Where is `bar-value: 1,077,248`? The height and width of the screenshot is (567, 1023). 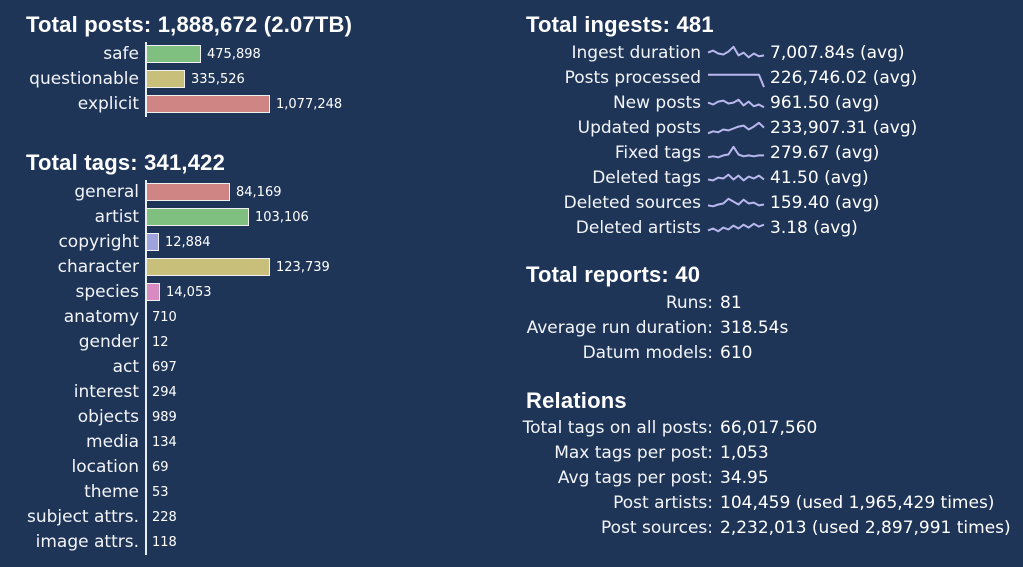 bar-value: 1,077,248 is located at coordinates (309, 104).